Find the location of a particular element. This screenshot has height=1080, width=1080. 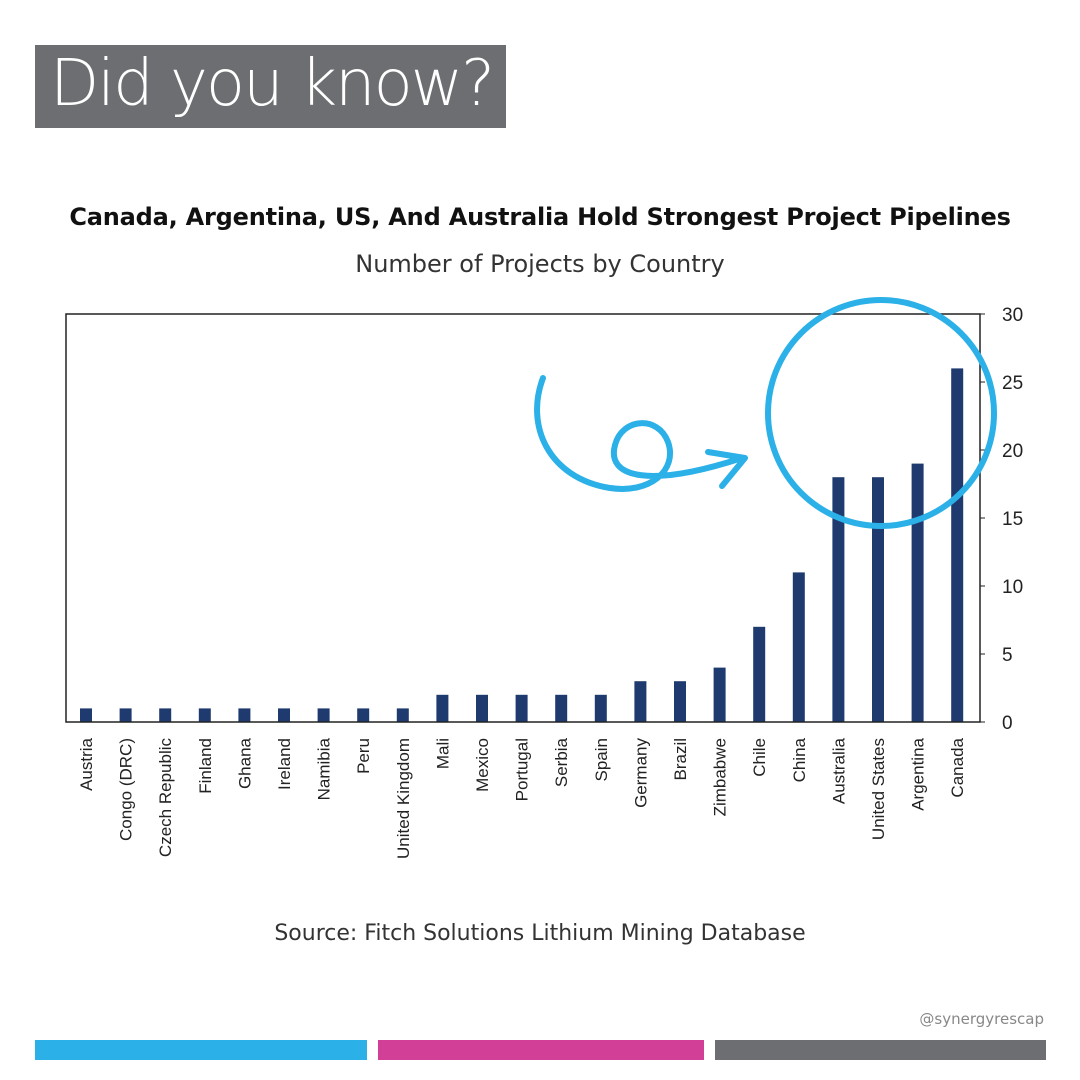

bar-congo-drc is located at coordinates (125, 715).